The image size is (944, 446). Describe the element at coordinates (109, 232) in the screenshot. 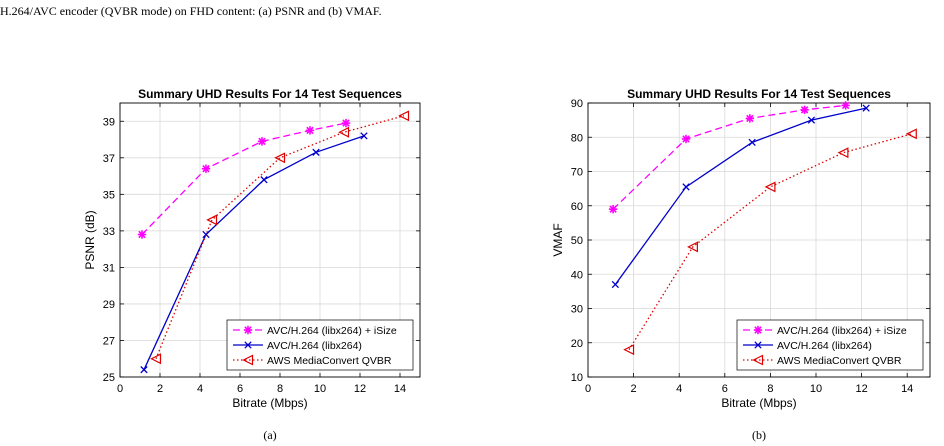

I see `y-tick-label: 33` at that location.